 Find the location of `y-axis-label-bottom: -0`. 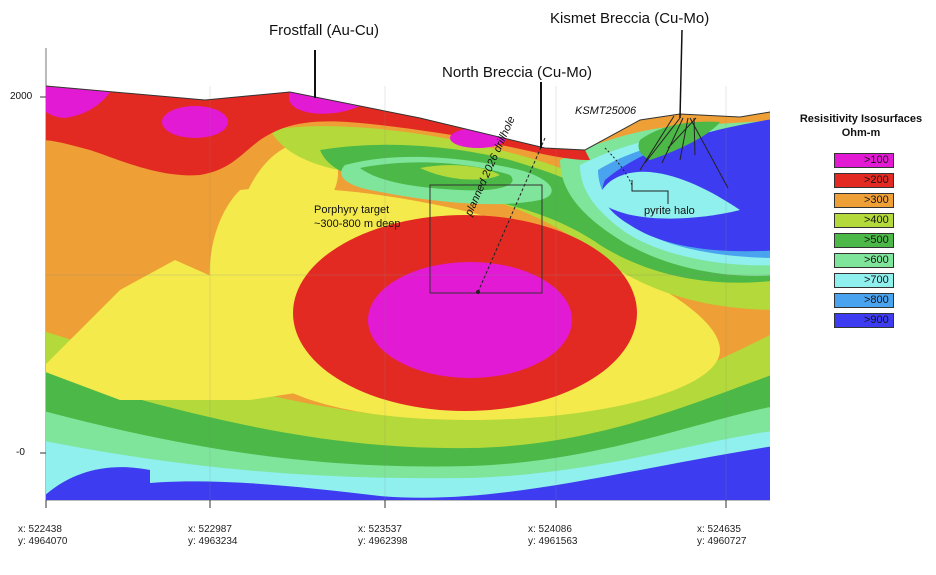

y-axis-label-bottom: -0 is located at coordinates (20, 452).